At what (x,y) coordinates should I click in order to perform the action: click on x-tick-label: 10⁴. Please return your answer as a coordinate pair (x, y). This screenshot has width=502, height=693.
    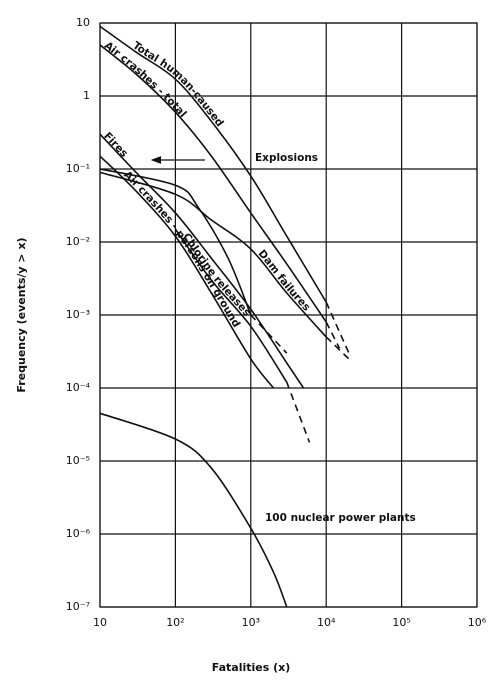
    Looking at the image, I should click on (326, 622).